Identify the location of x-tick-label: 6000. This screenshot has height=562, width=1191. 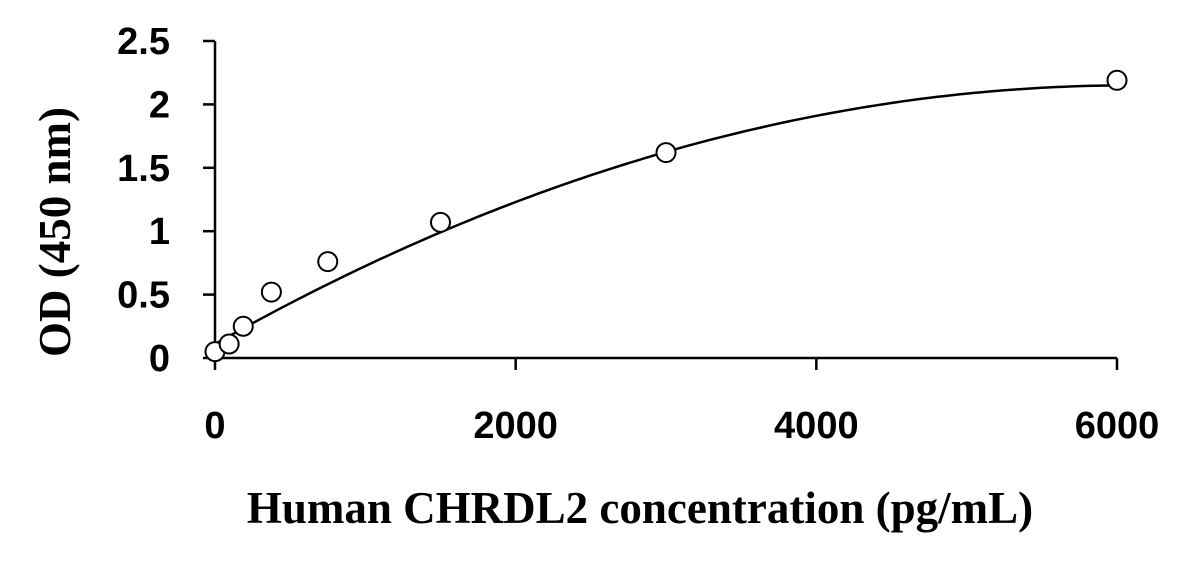
(1117, 426).